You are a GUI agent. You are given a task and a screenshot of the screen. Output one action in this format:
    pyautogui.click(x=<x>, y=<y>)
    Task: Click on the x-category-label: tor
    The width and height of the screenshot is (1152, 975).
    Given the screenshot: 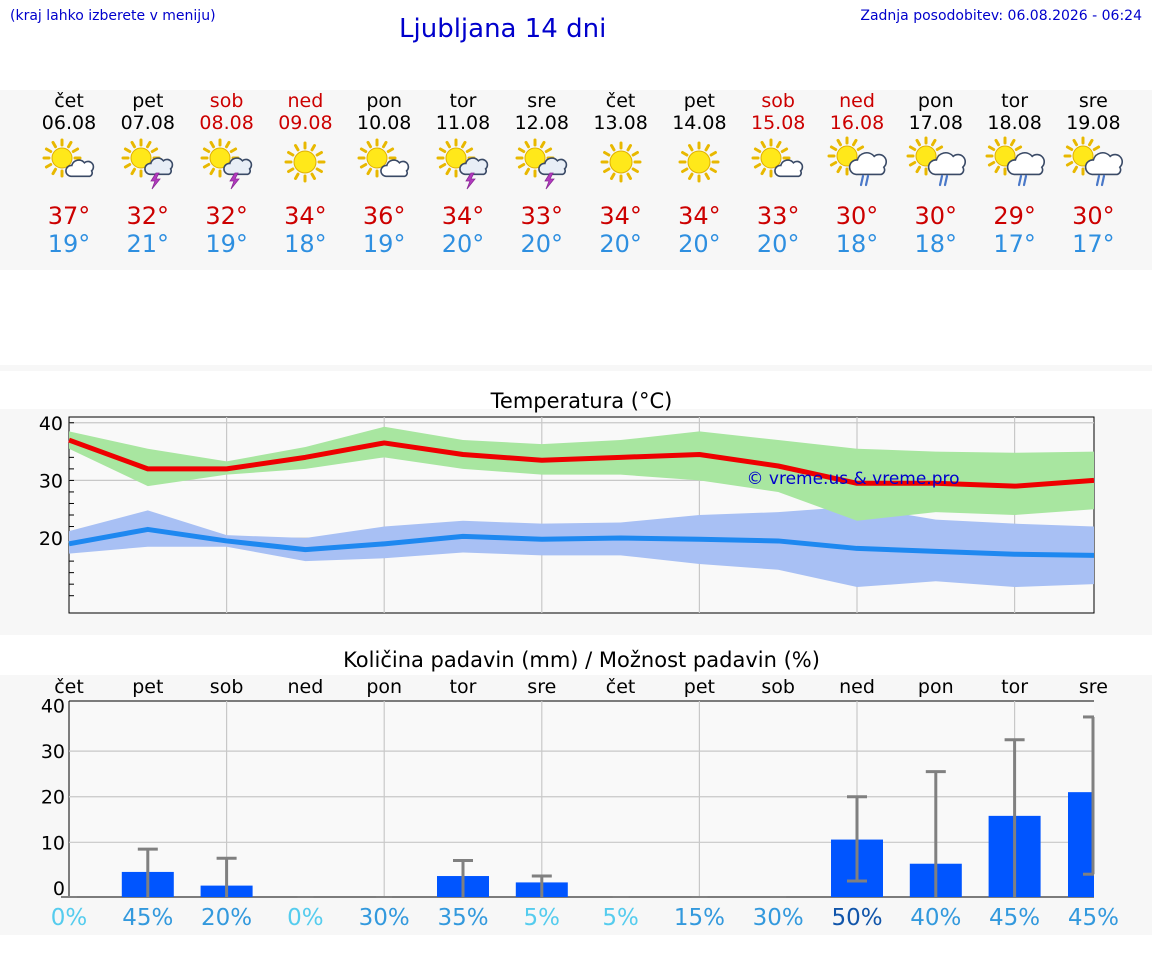 What is the action you would take?
    pyautogui.click(x=463, y=687)
    